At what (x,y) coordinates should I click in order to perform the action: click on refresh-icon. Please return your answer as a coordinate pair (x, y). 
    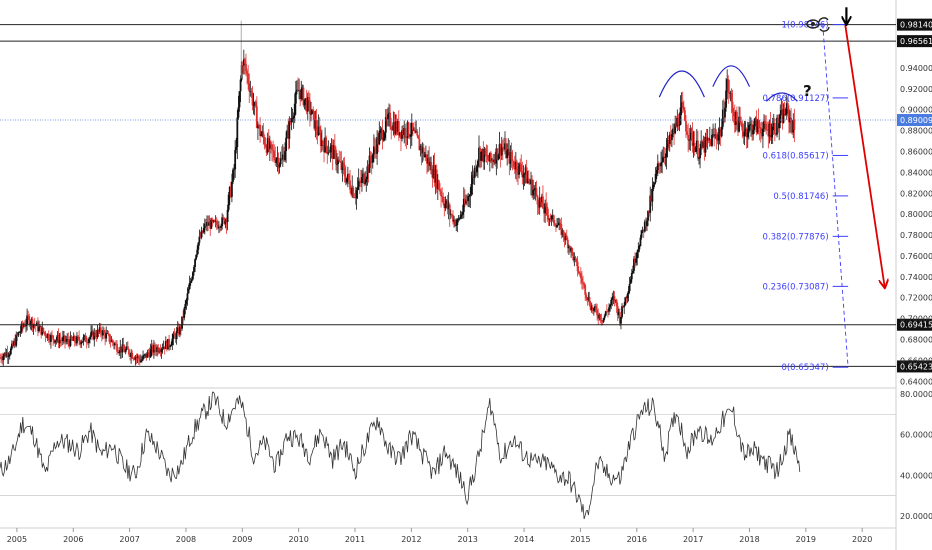
    Looking at the image, I should click on (824, 24).